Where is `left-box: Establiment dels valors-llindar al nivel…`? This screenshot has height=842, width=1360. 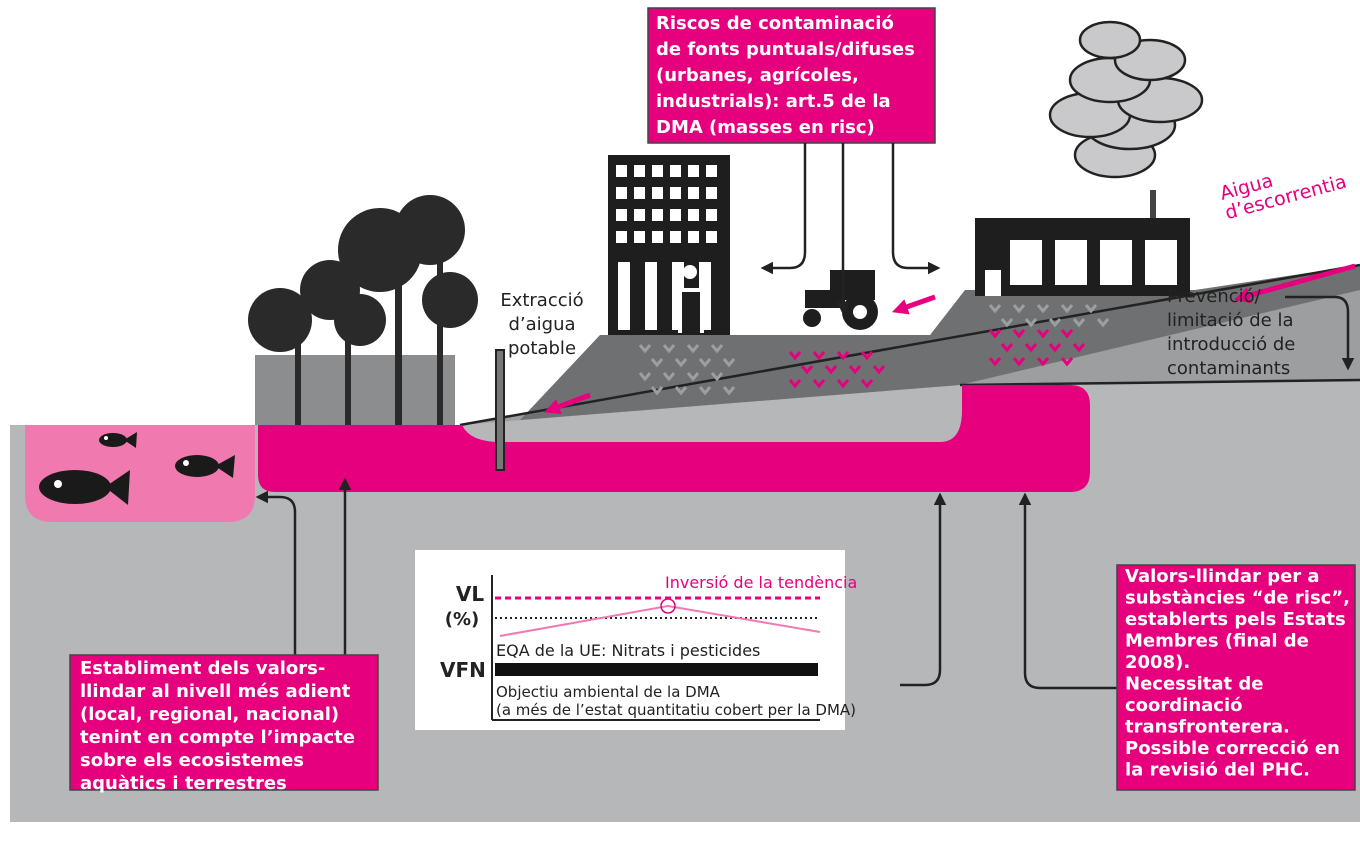
left-box: Establiment dels valors-llindar al nivel… is located at coordinates (224, 724).